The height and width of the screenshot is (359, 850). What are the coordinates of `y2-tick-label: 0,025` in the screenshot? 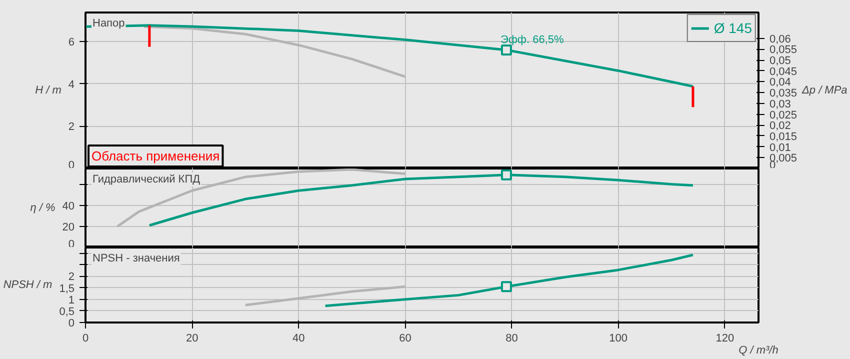 It's located at (784, 115).